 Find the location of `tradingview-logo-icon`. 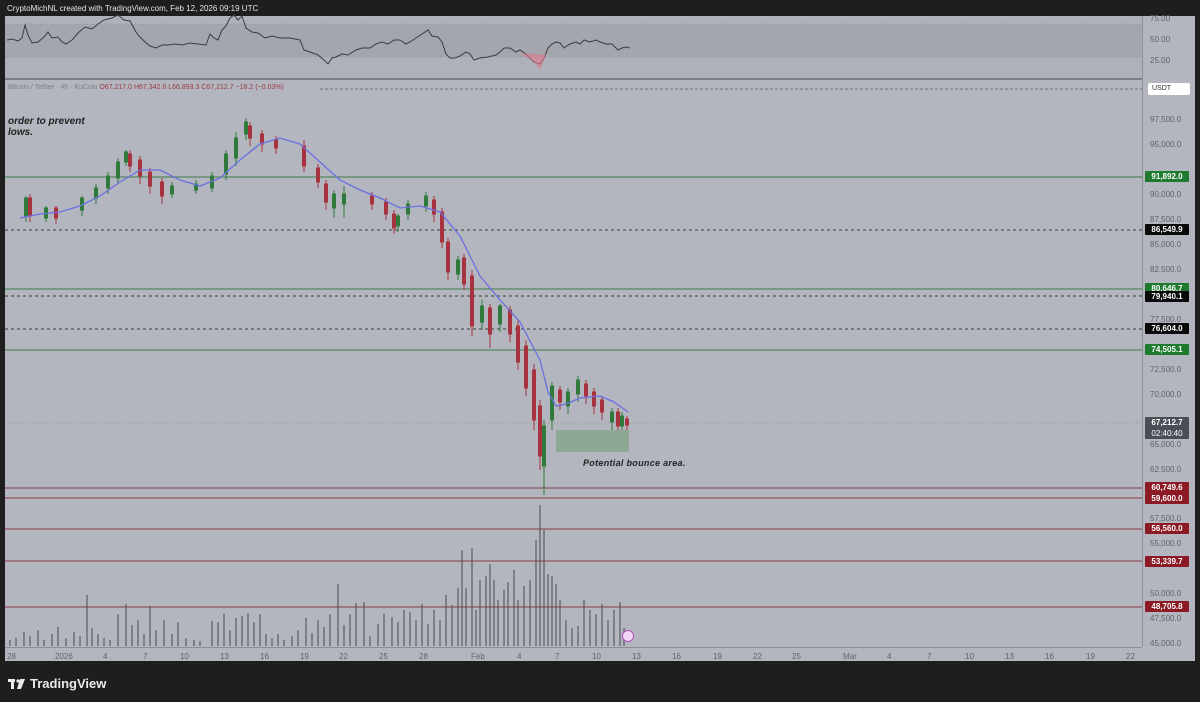

tradingview-logo-icon is located at coordinates (16, 684).